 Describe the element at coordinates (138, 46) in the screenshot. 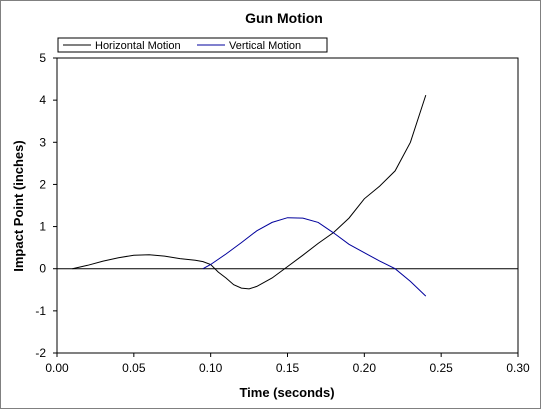

I see `legend-label-horizontal: Horizontal Motion` at that location.